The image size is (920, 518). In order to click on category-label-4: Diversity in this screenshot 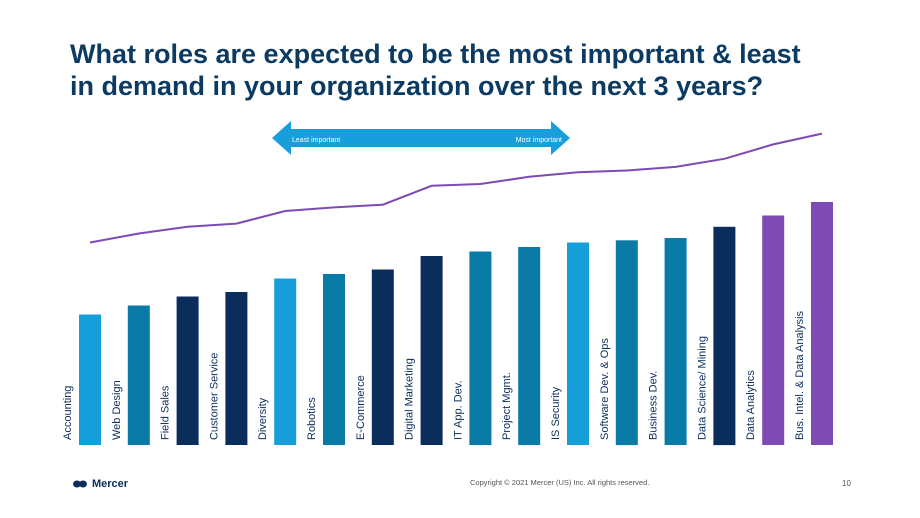, I will do `click(263, 418)`.